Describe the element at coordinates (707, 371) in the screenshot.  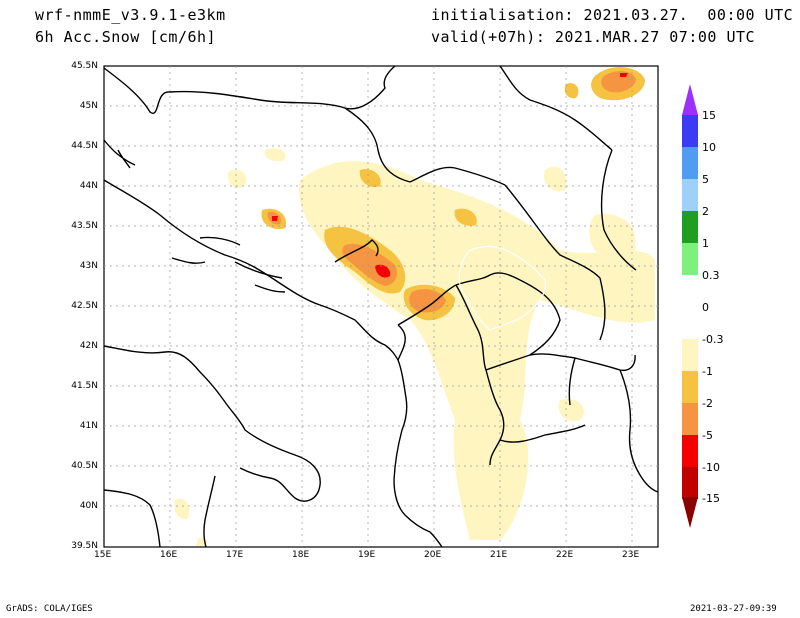
I see `colorbar-label: -1` at that location.